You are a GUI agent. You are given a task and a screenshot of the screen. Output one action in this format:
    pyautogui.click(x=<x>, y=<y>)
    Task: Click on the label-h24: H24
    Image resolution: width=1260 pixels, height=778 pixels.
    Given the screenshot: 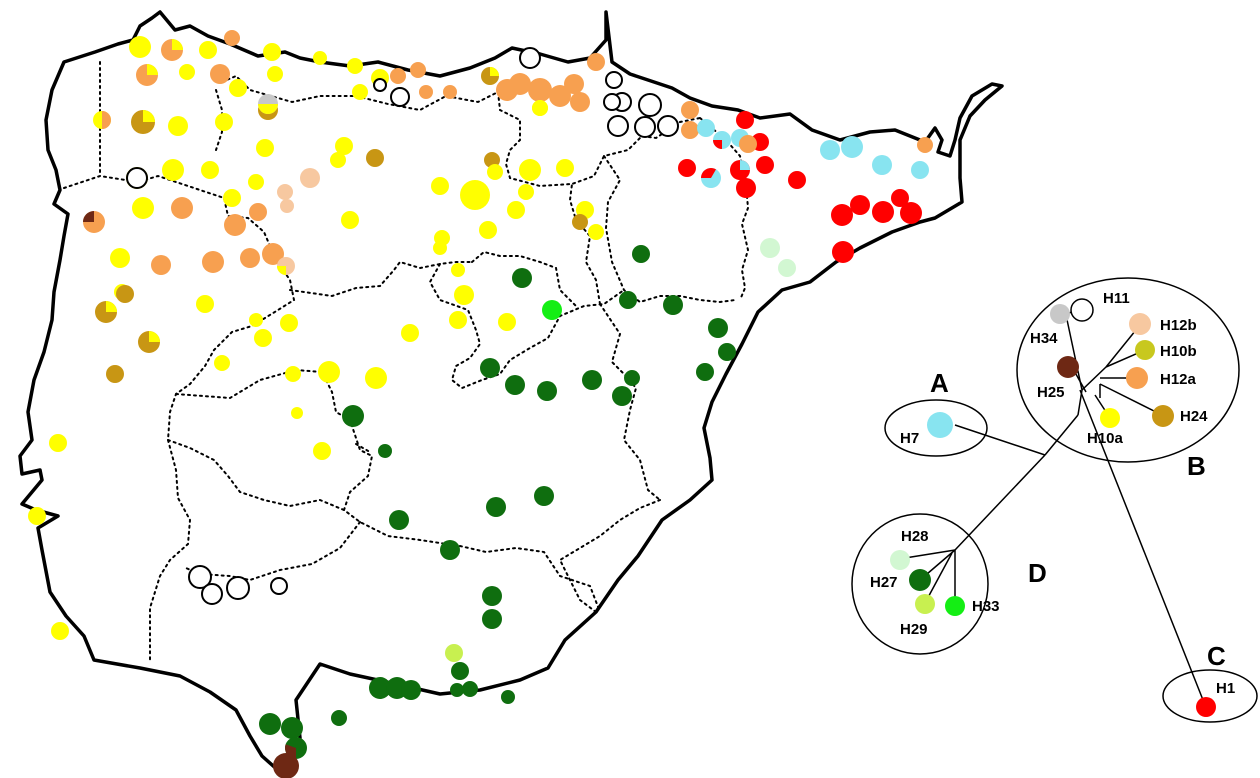 What is the action you would take?
    pyautogui.click(x=1194, y=416)
    